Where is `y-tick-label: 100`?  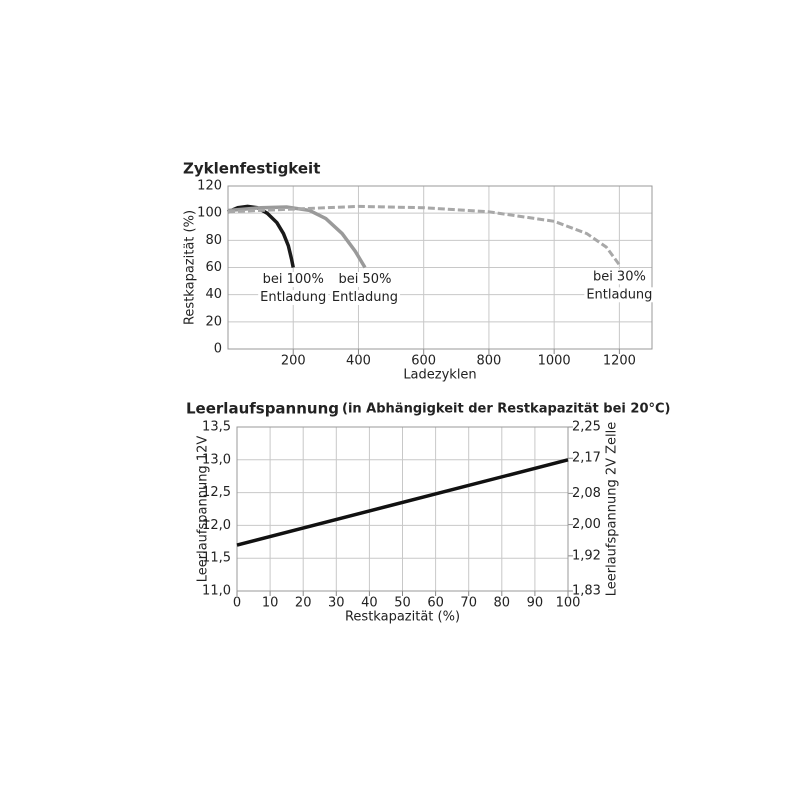
y-tick-label: 100 is located at coordinates (209, 213).